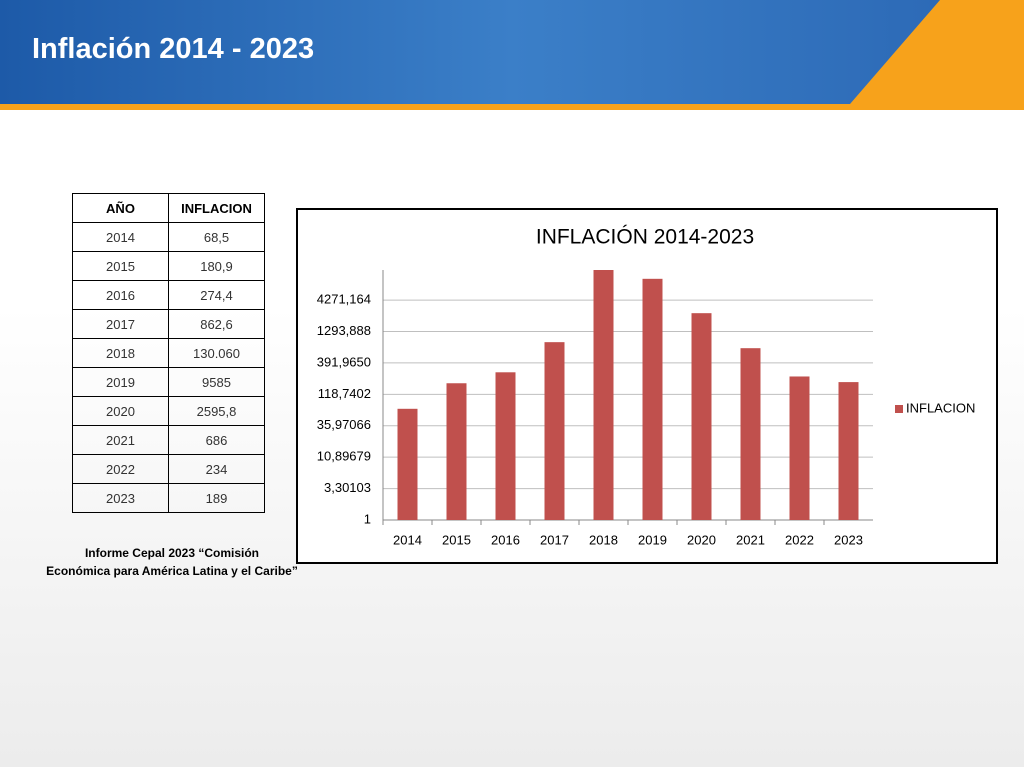 This screenshot has width=1024, height=767. Describe the element at coordinates (120, 382) in the screenshot. I see `table-cell: 2019` at that location.